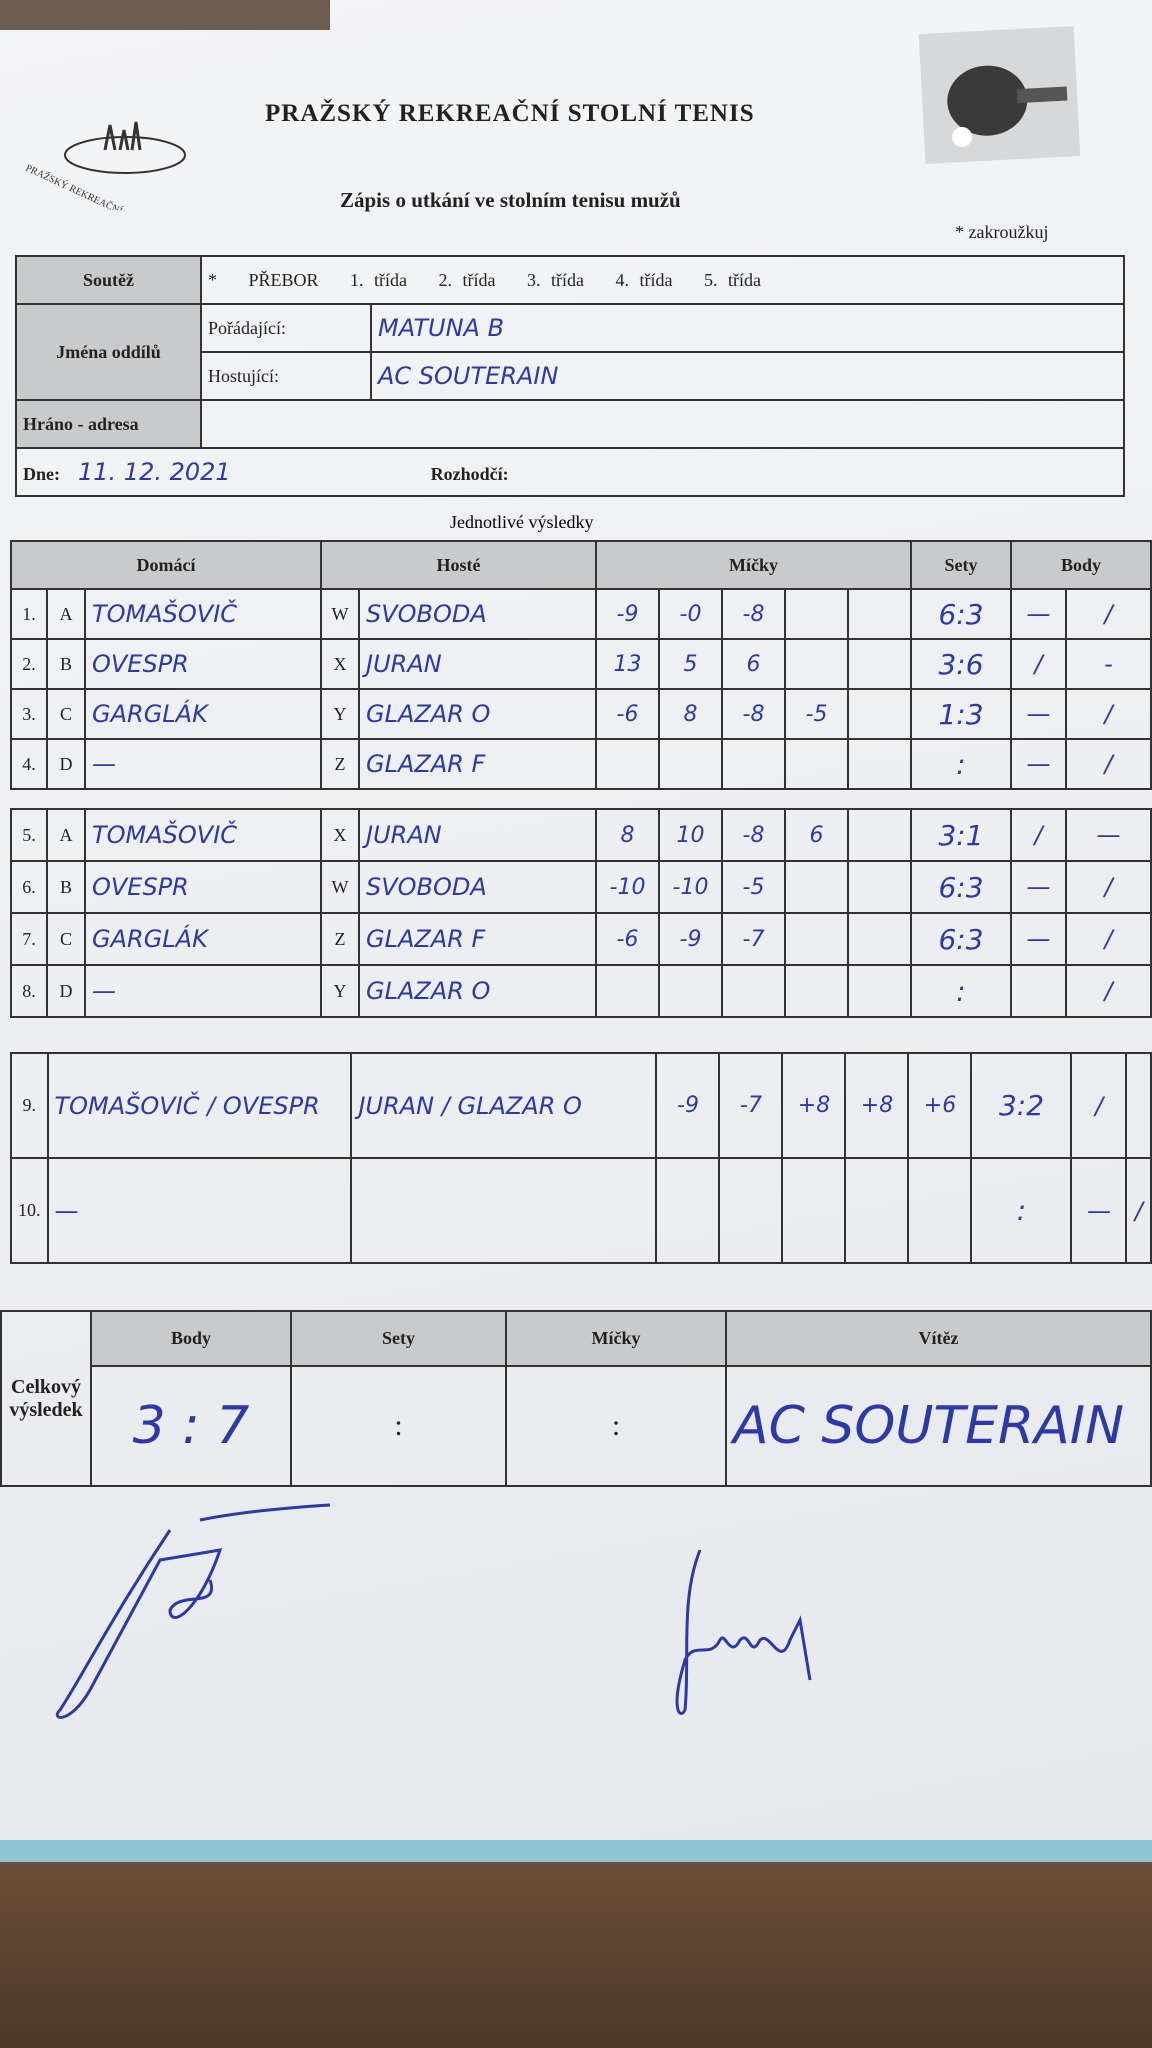  Describe the element at coordinates (999, 95) in the screenshot. I see `ping-pong-image` at that location.